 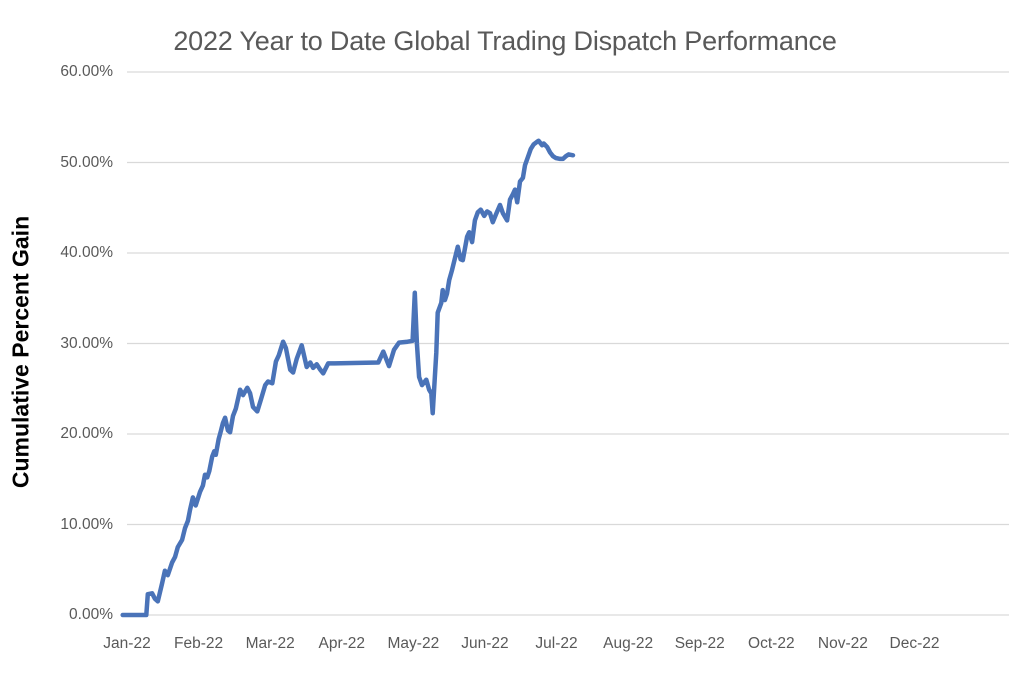 I want to click on y-tick-label: 50.00%, so click(x=86, y=162).